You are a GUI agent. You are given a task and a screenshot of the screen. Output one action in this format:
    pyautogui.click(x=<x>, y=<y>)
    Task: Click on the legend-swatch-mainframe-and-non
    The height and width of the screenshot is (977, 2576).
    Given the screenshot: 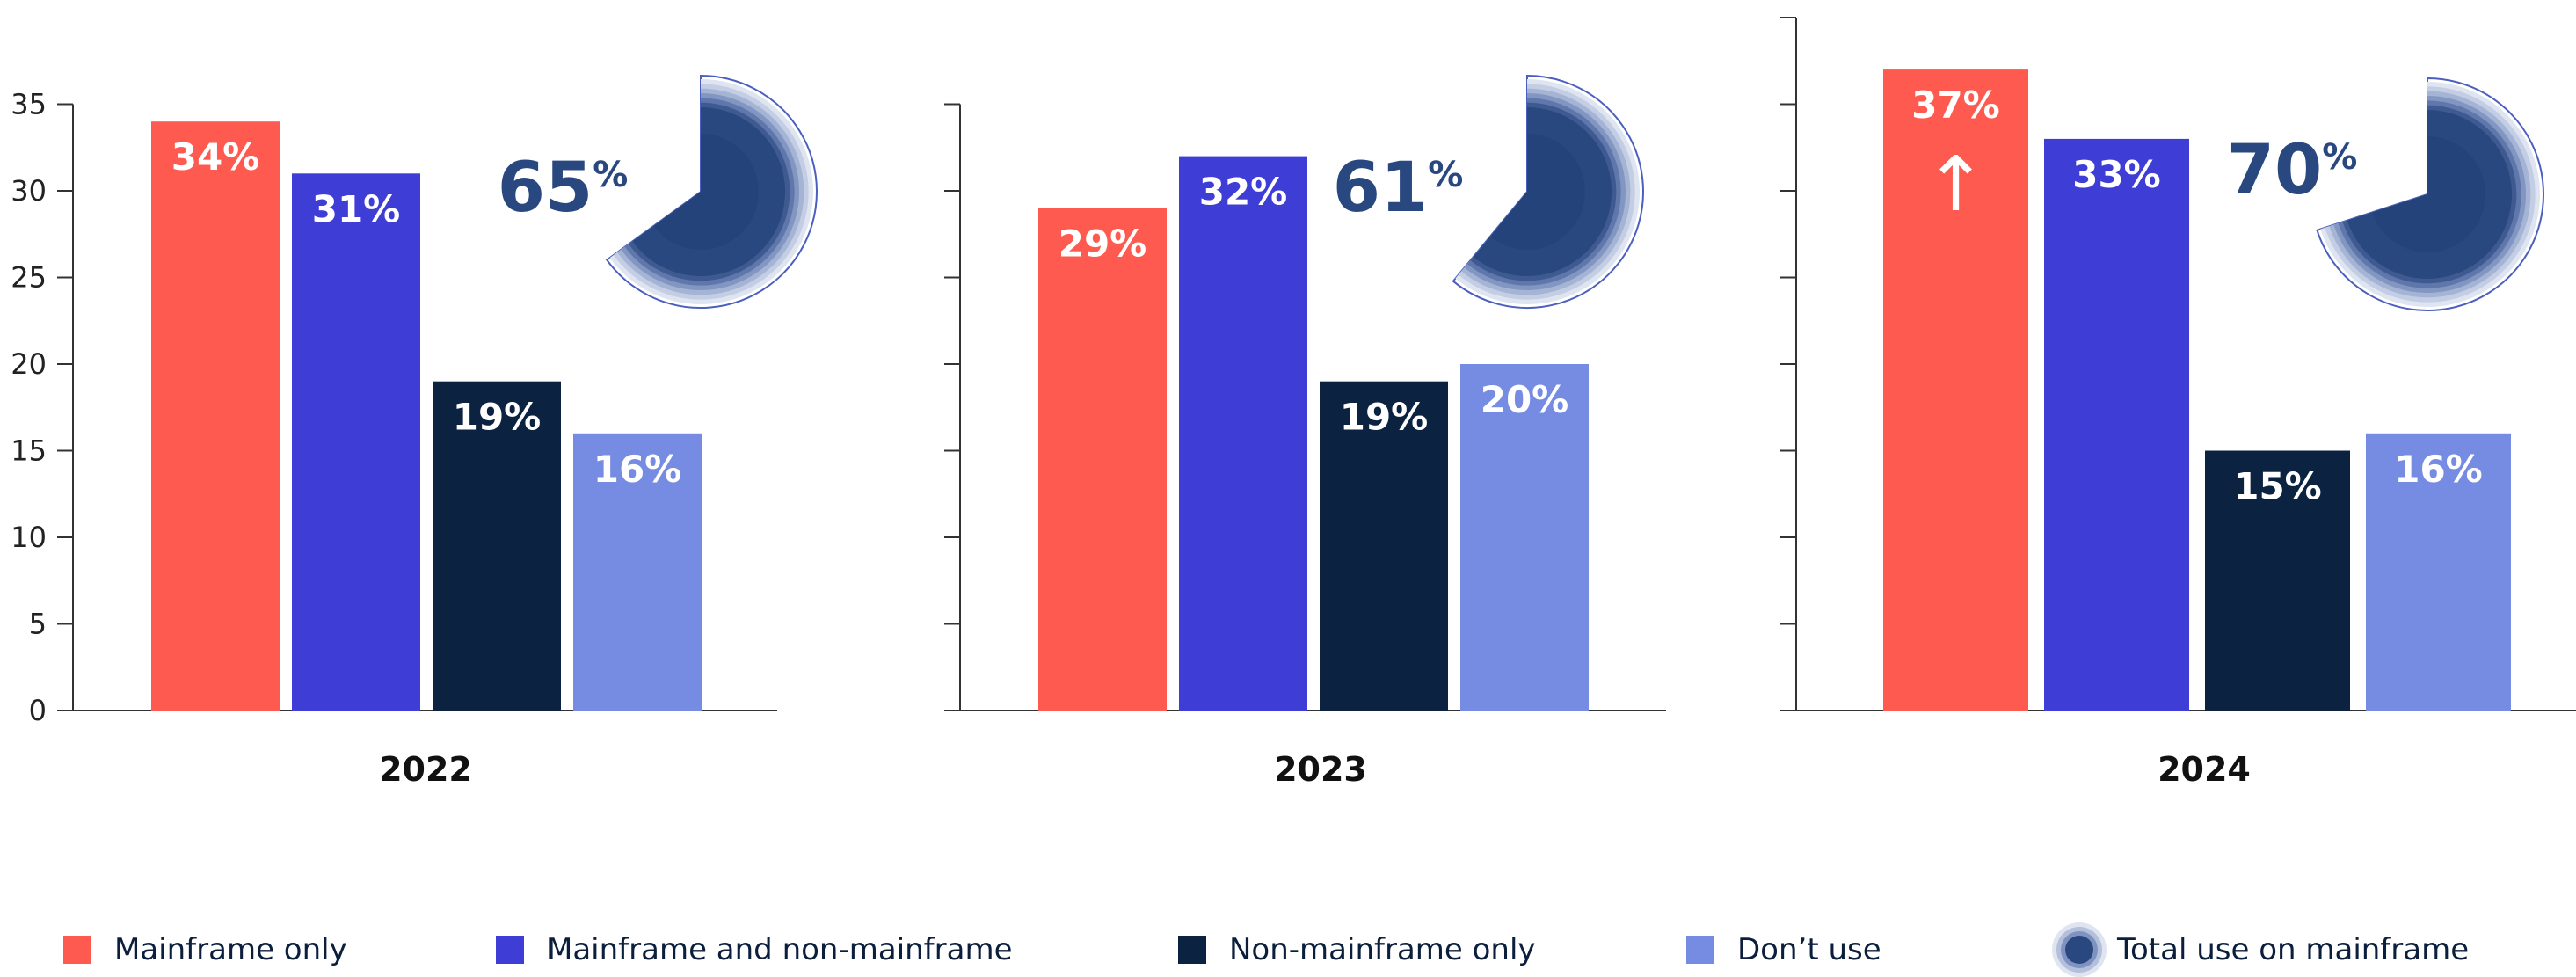 What is the action you would take?
    pyautogui.click(x=510, y=950)
    